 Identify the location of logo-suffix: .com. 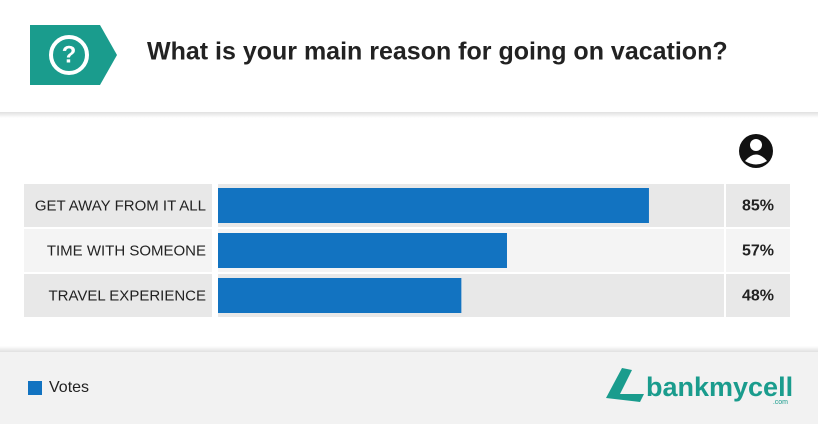
(780, 402).